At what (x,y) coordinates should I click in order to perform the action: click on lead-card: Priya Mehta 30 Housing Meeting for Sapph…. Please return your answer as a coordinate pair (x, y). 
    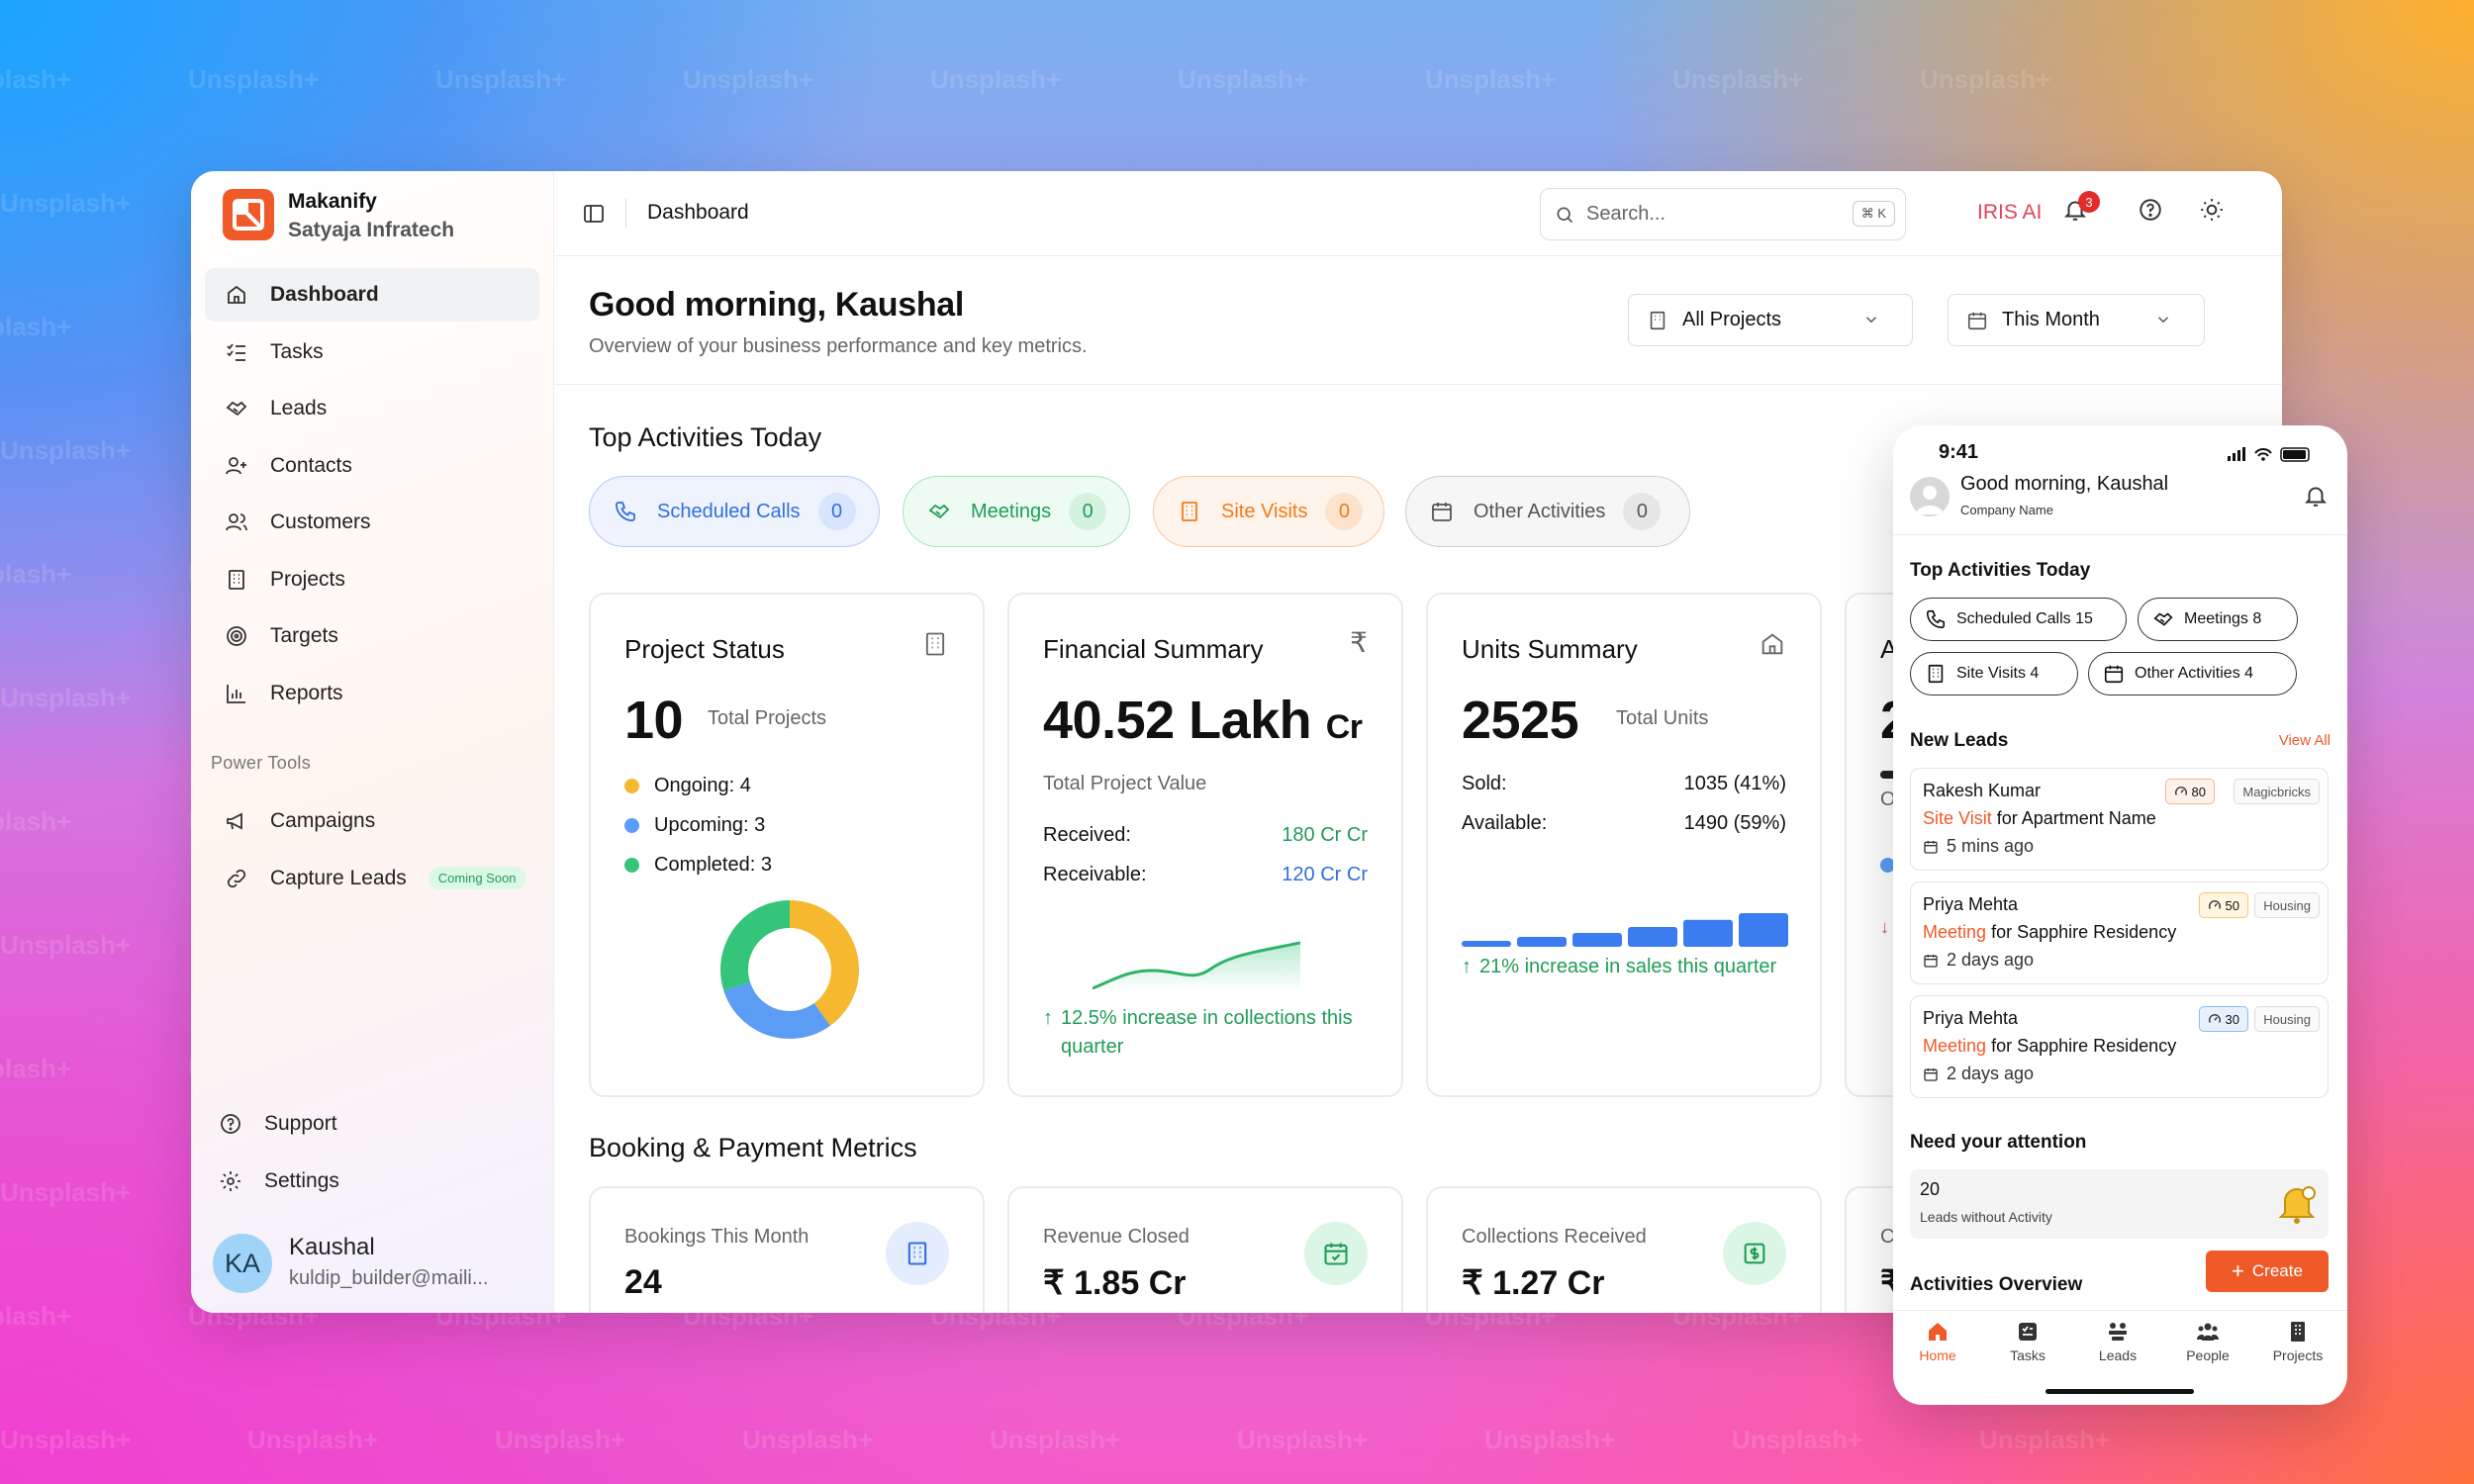
    Looking at the image, I should click on (2120, 1046).